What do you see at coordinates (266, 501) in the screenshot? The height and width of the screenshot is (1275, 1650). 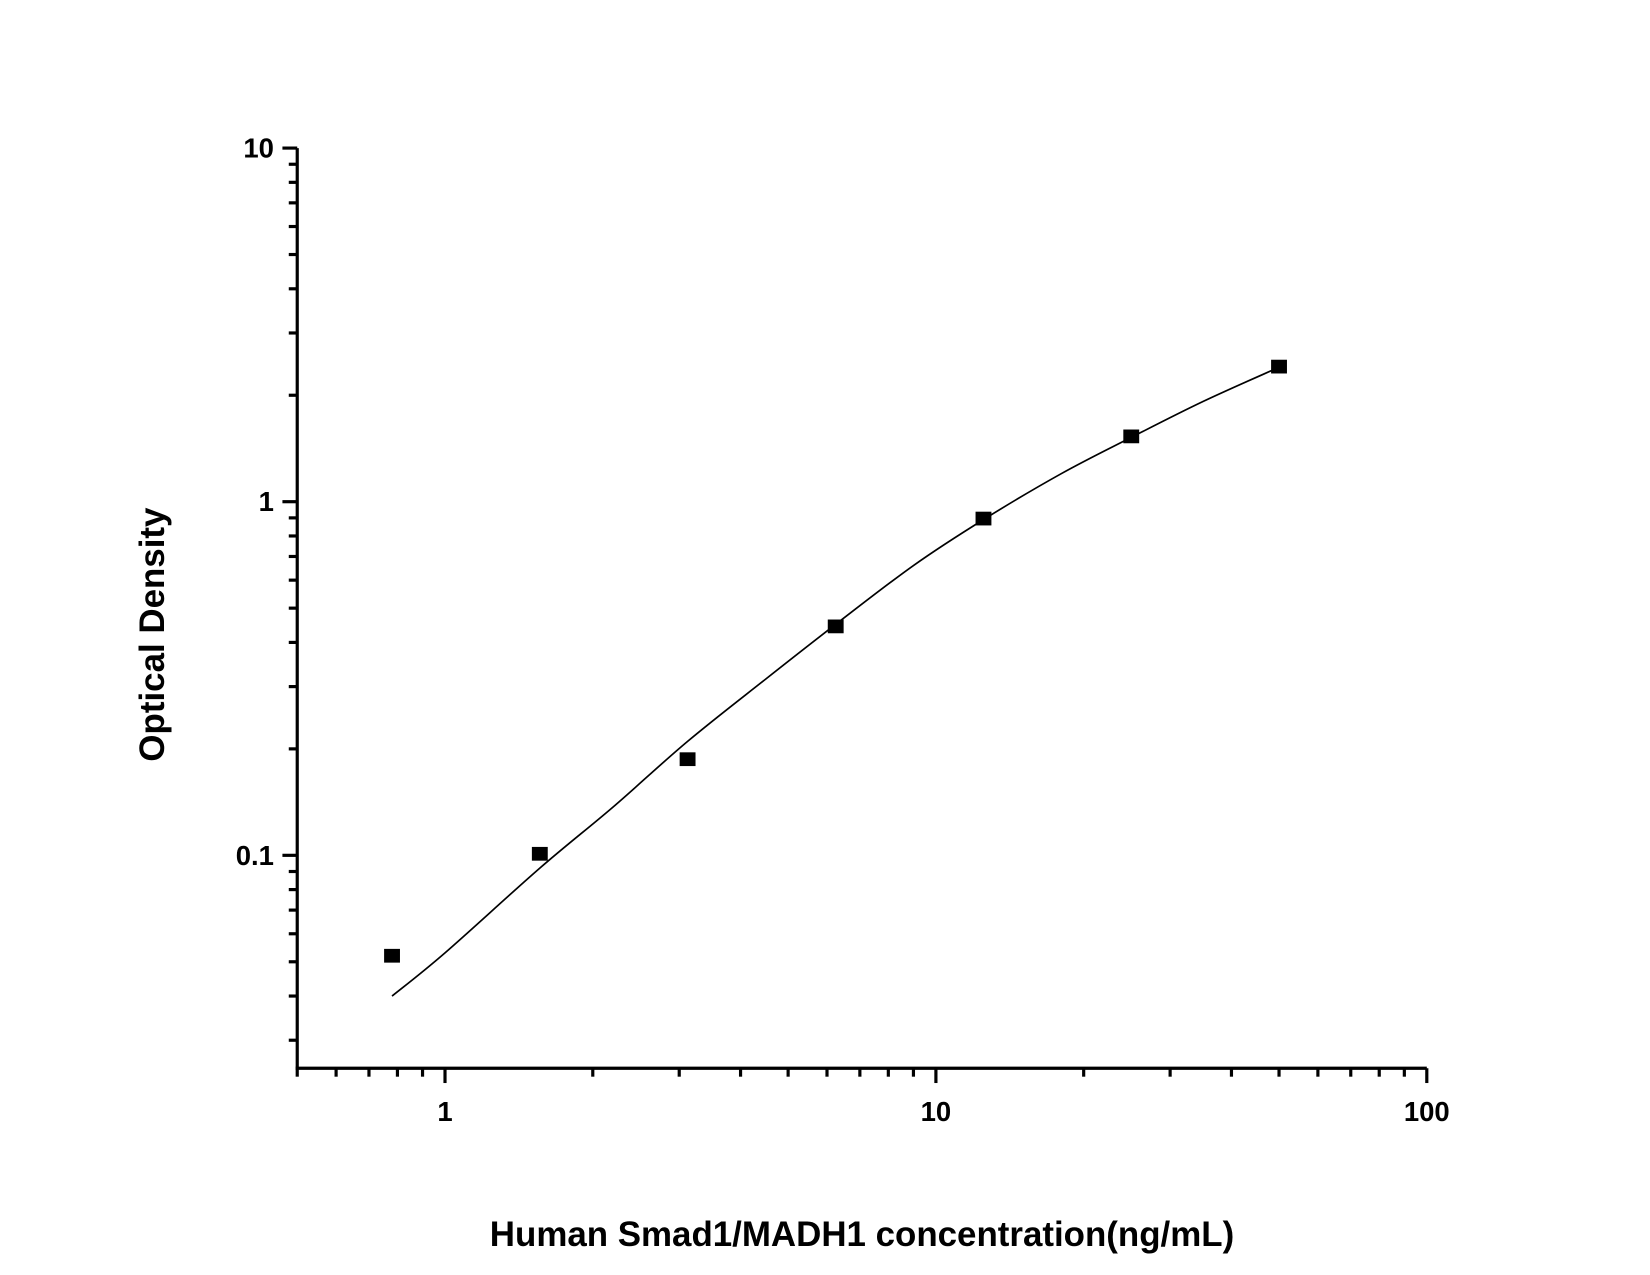 I see `y-tick-label: 1` at bounding box center [266, 501].